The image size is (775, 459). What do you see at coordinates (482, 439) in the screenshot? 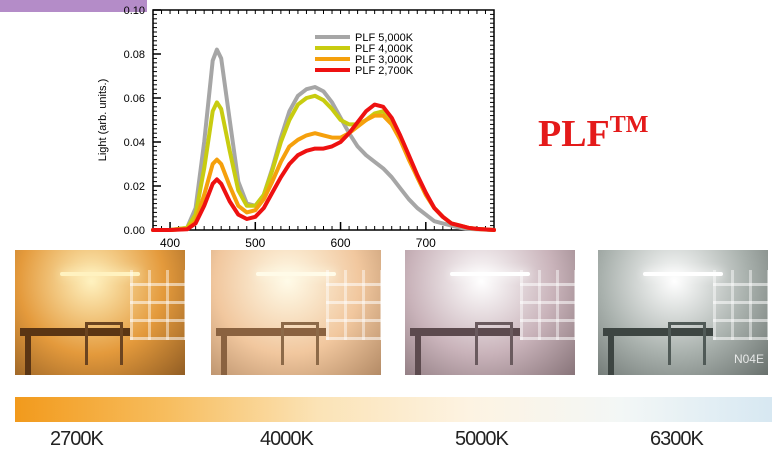
I see `color-temperature-label: 5000K` at bounding box center [482, 439].